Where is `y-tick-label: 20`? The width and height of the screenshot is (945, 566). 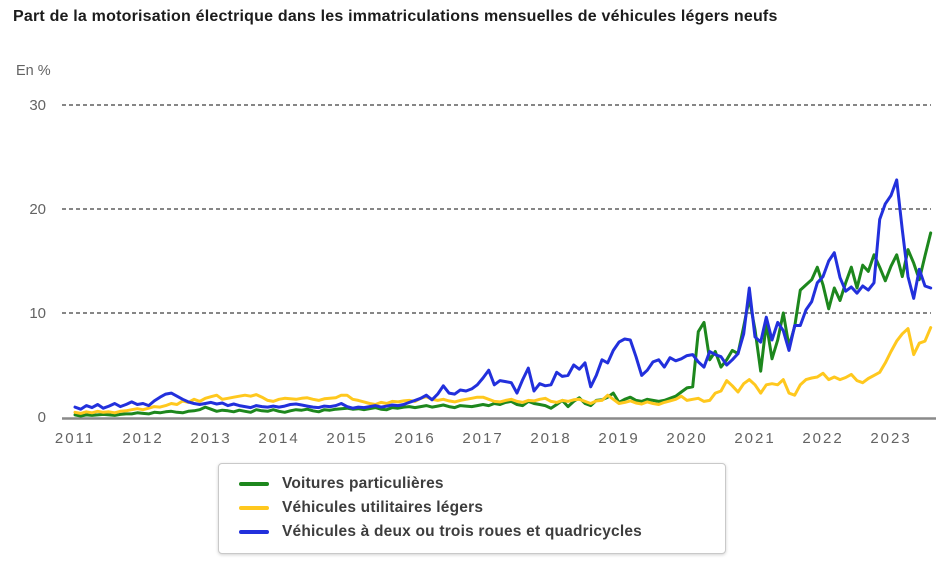 y-tick-label: 20 is located at coordinates (37, 209).